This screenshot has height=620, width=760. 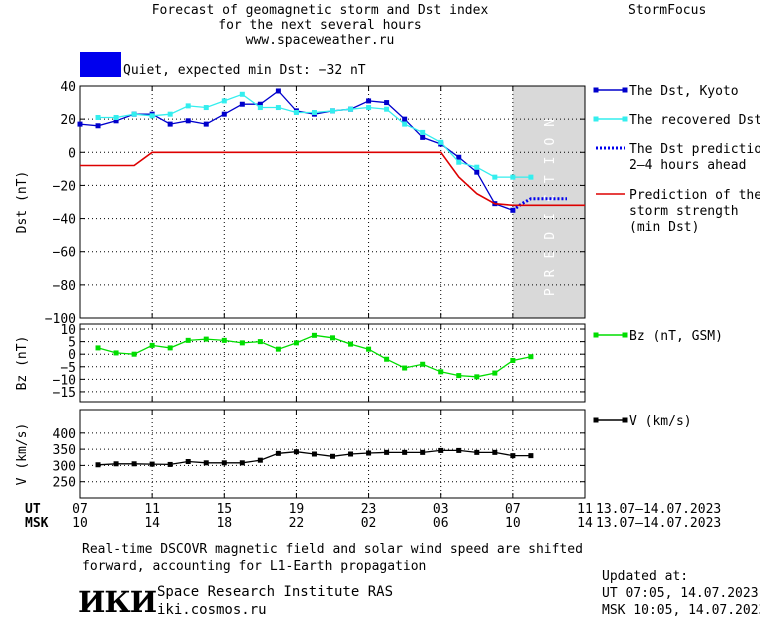 I want to click on updated-msk: MSK 10:05, 14.07.2023, so click(x=681, y=610).